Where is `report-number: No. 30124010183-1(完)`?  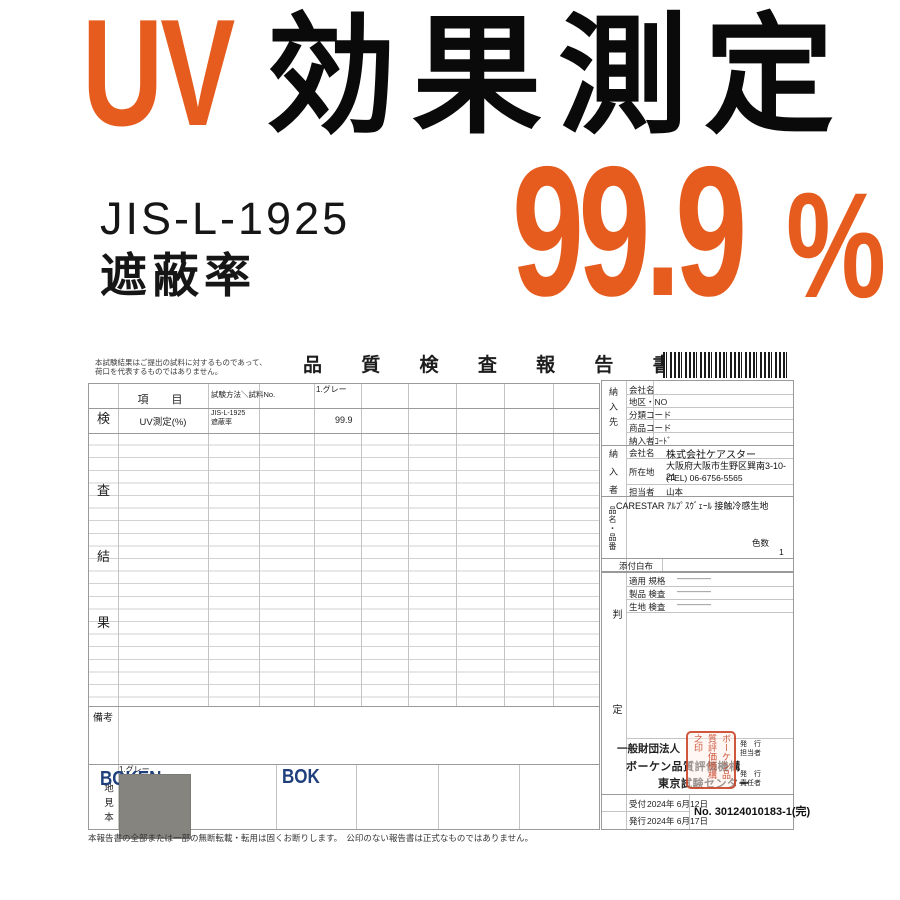
report-number: No. 30124010183-1(完) is located at coordinates (752, 812).